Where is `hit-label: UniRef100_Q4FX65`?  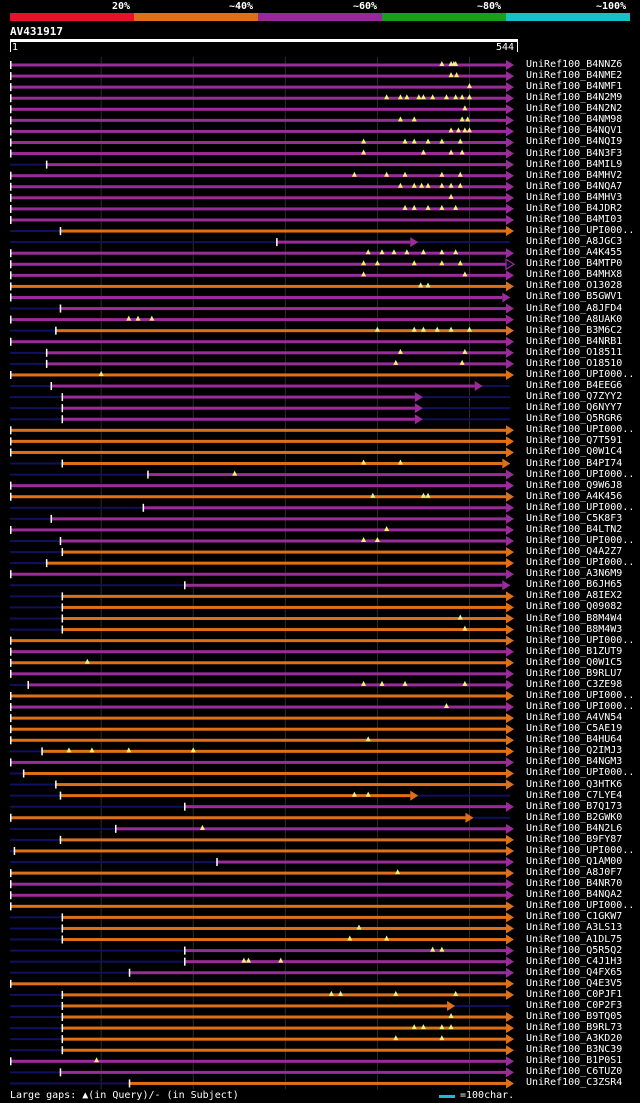 hit-label: UniRef100_Q4FX65 is located at coordinates (574, 972).